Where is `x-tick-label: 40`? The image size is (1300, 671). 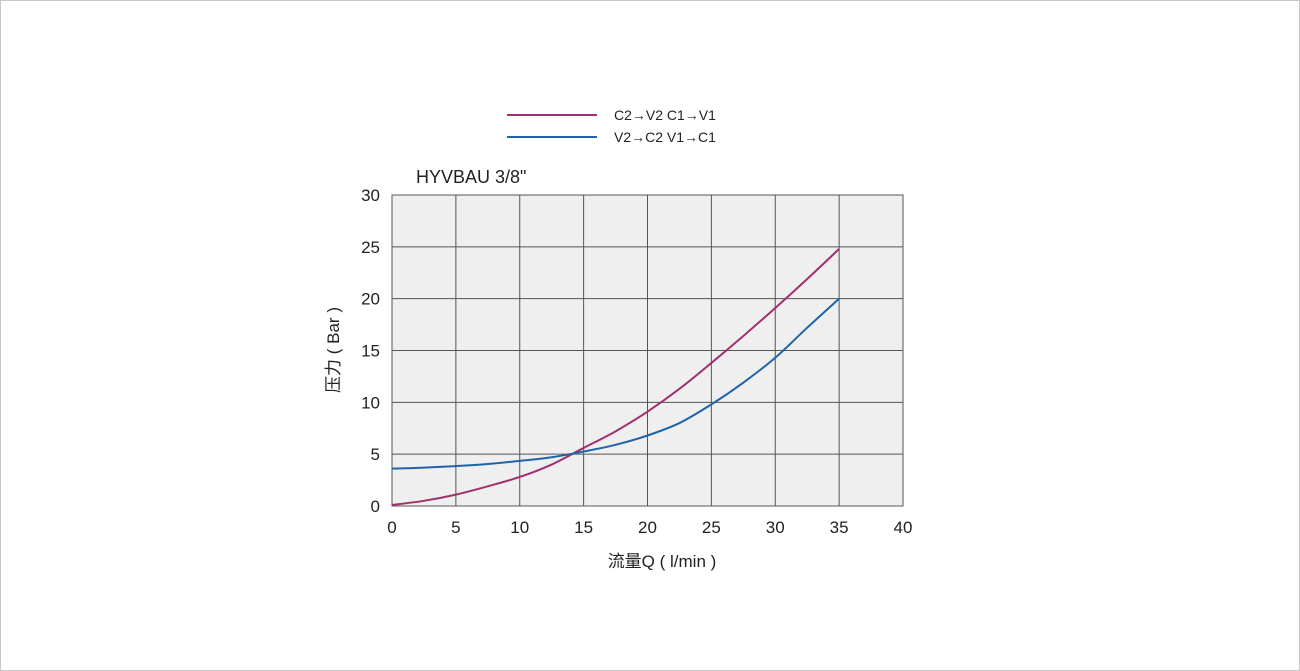
x-tick-label: 40 is located at coordinates (903, 527).